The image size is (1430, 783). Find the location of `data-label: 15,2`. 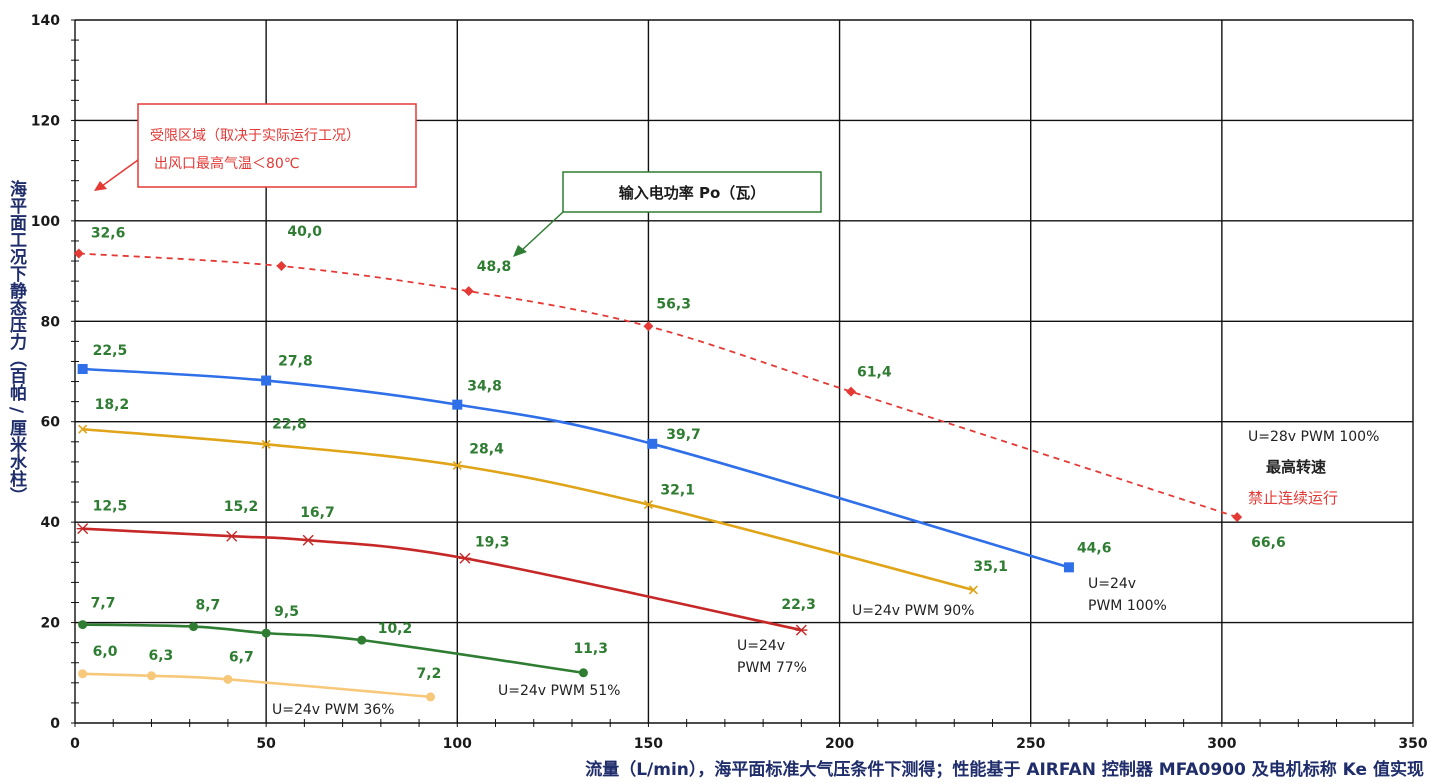

data-label: 15,2 is located at coordinates (241, 507).